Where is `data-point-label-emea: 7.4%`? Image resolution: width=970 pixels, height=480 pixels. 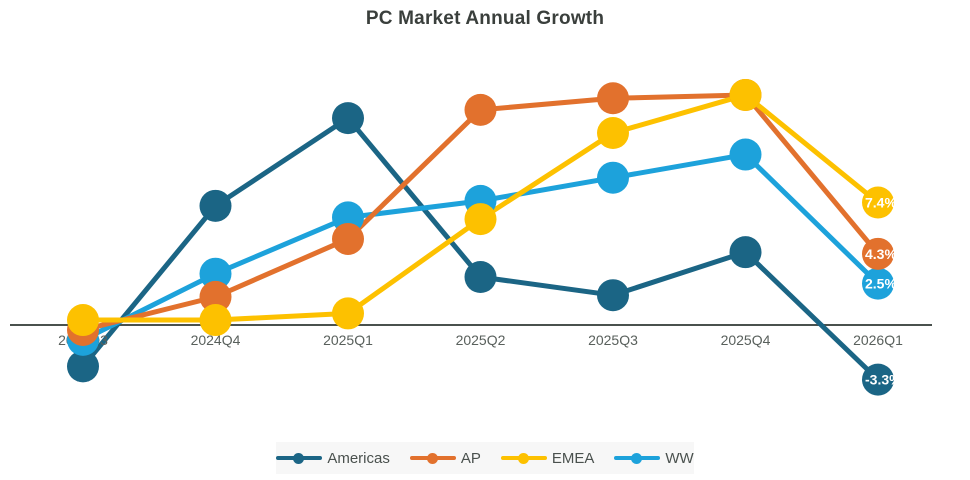
data-point-label-emea: 7.4% is located at coordinates (881, 203).